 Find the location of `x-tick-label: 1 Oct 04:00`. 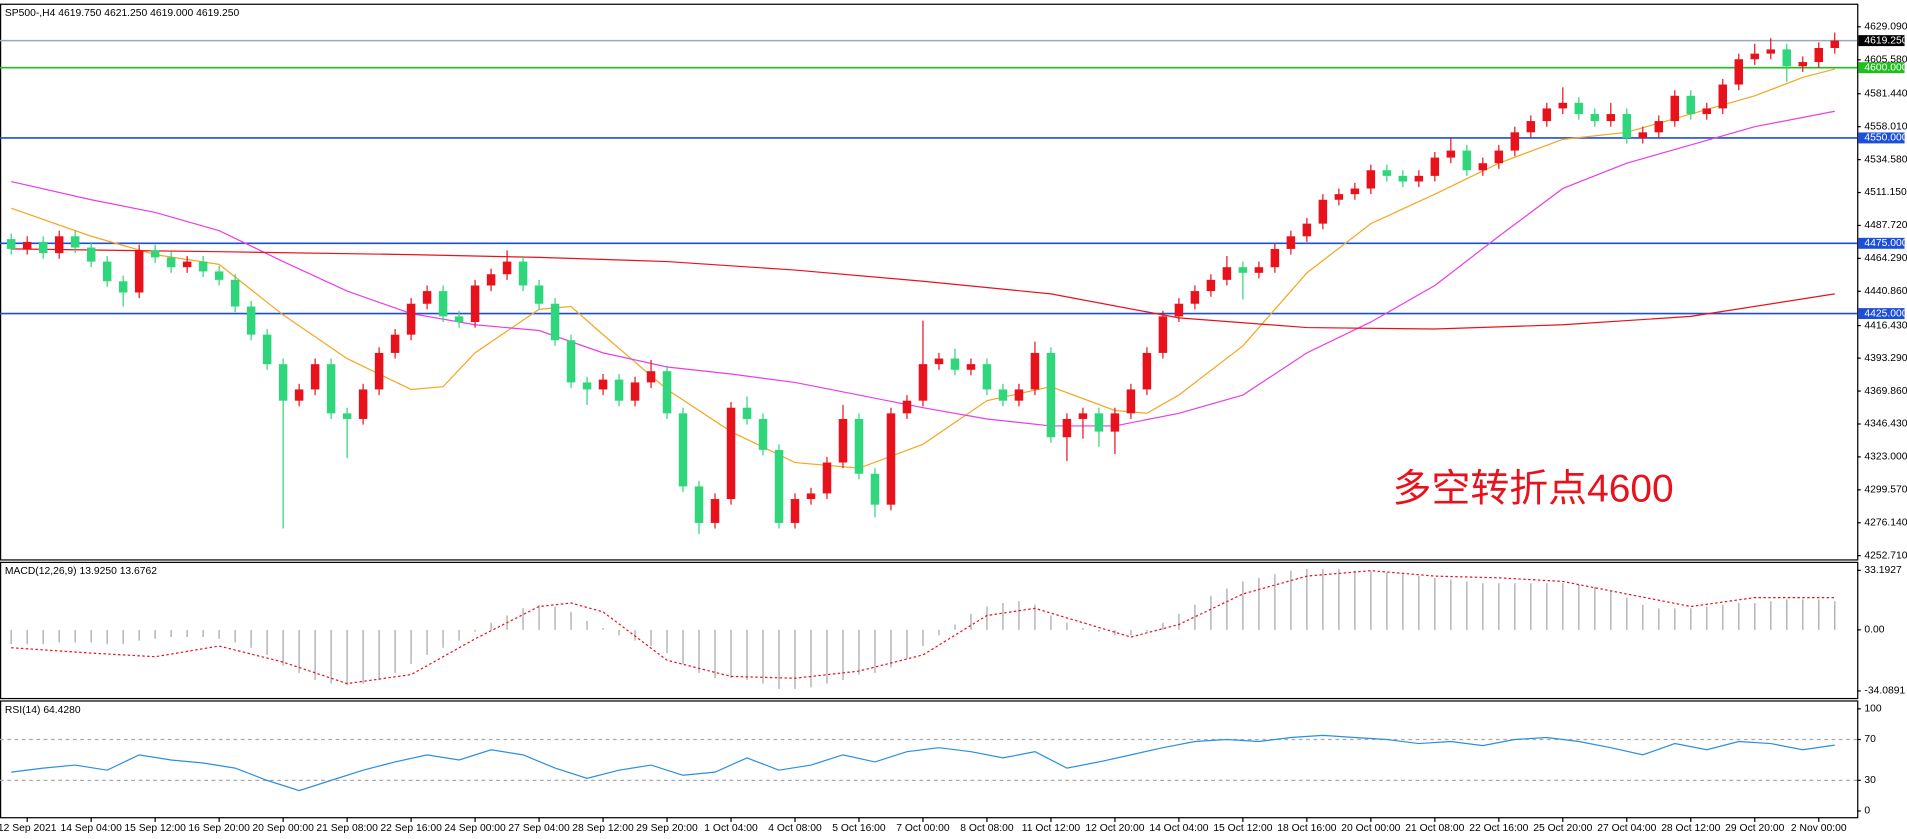

x-tick-label: 1 Oct 04:00 is located at coordinates (731, 828).